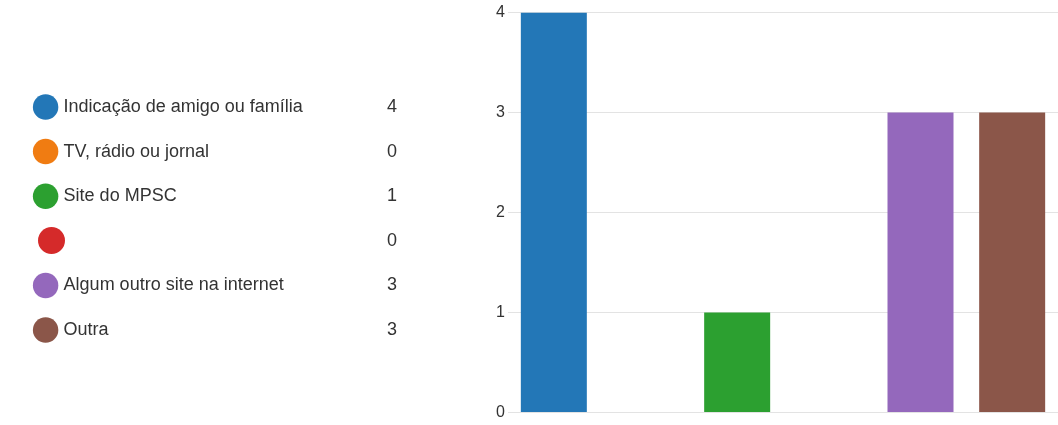 The image size is (1058, 425). I want to click on text: 4, so click(392, 105).